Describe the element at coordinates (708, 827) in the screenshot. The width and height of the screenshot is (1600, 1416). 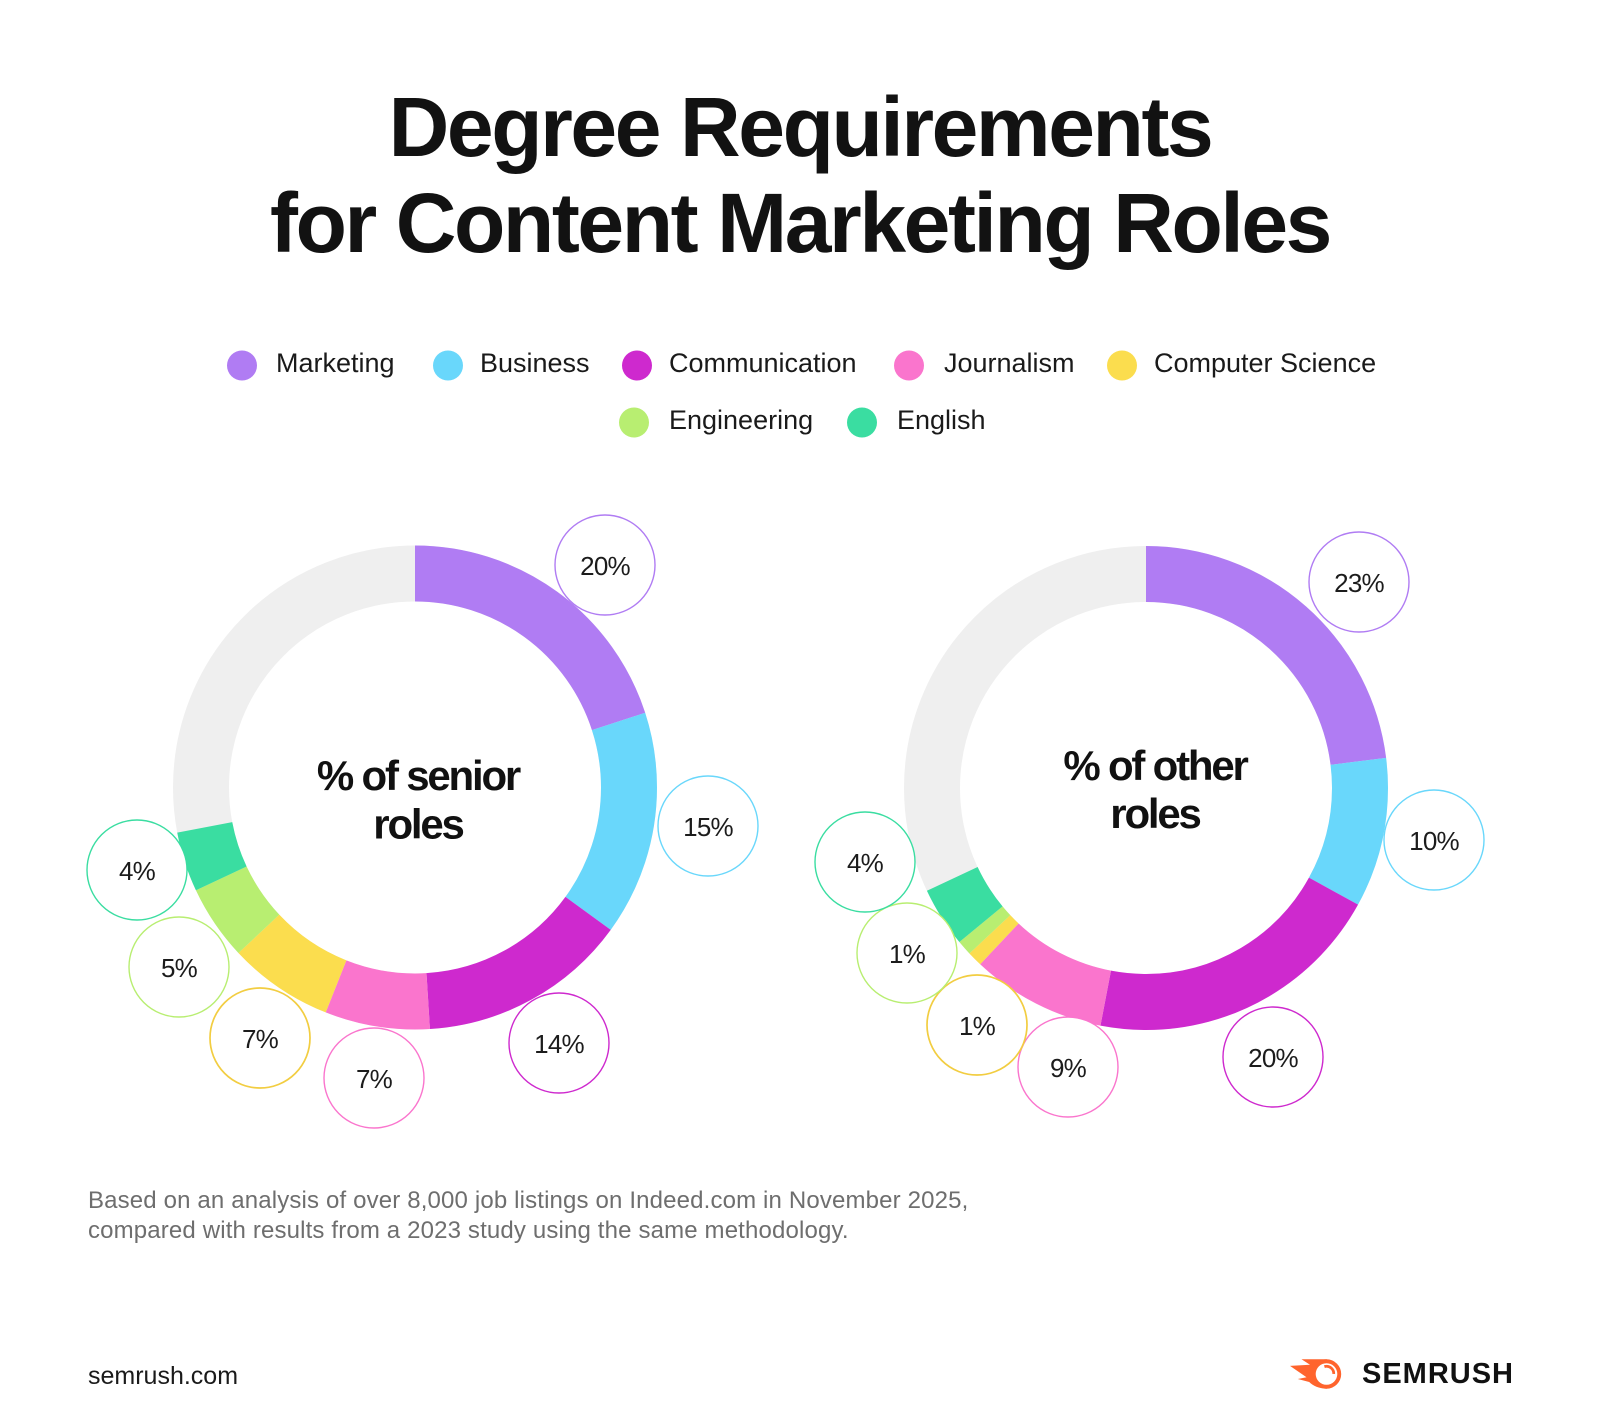
I see `svg-text: 15%` at that location.